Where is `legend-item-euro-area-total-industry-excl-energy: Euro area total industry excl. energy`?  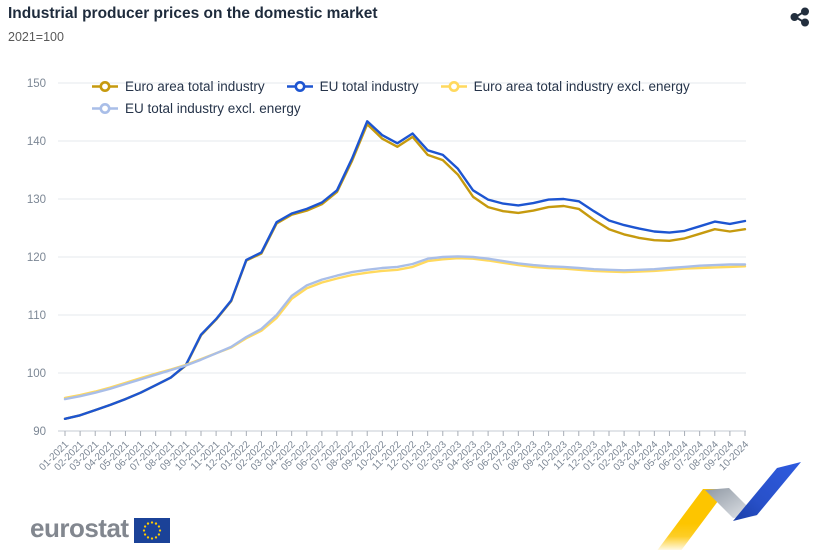 legend-item-euro-area-total-industry-excl-energy: Euro area total industry excl. energy is located at coordinates (565, 86).